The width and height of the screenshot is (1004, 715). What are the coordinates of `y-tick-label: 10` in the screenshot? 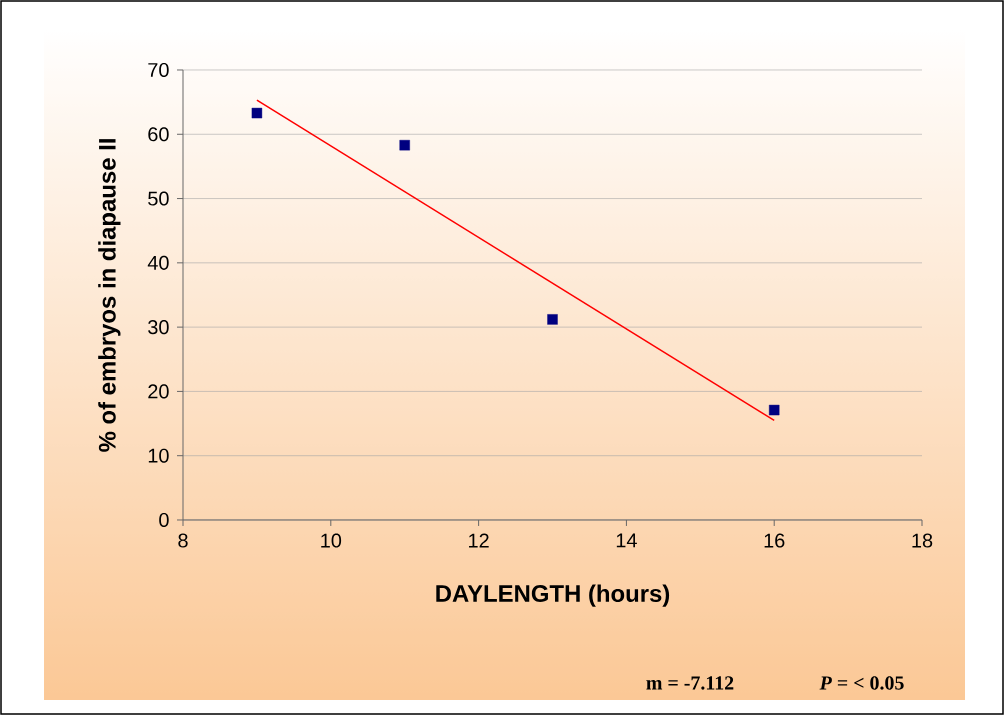 It's located at (158, 455).